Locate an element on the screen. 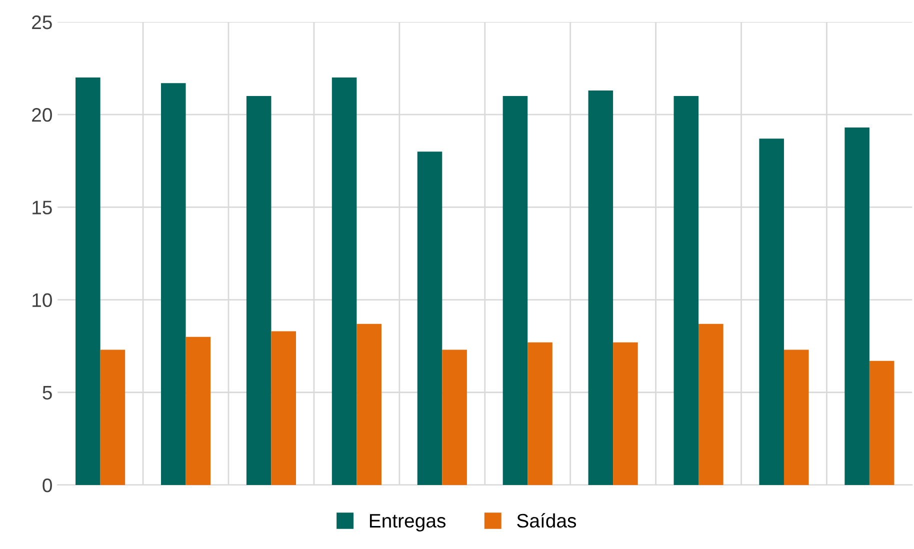 The height and width of the screenshot is (549, 914). y-tick-label: 0 is located at coordinates (47, 485).